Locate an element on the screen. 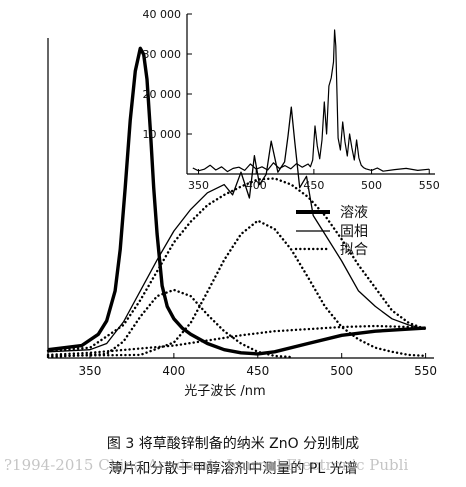 The width and height of the screenshot is (466, 487). main-x-tick-label: 450 is located at coordinates (257, 371).